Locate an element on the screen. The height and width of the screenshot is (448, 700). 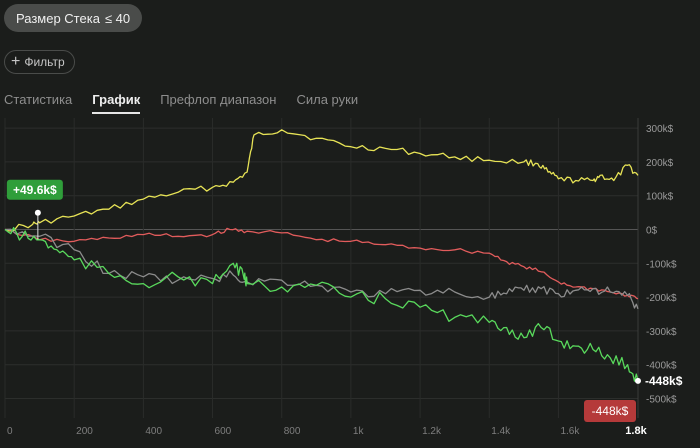
end-marker-dot is located at coordinates (638, 380).